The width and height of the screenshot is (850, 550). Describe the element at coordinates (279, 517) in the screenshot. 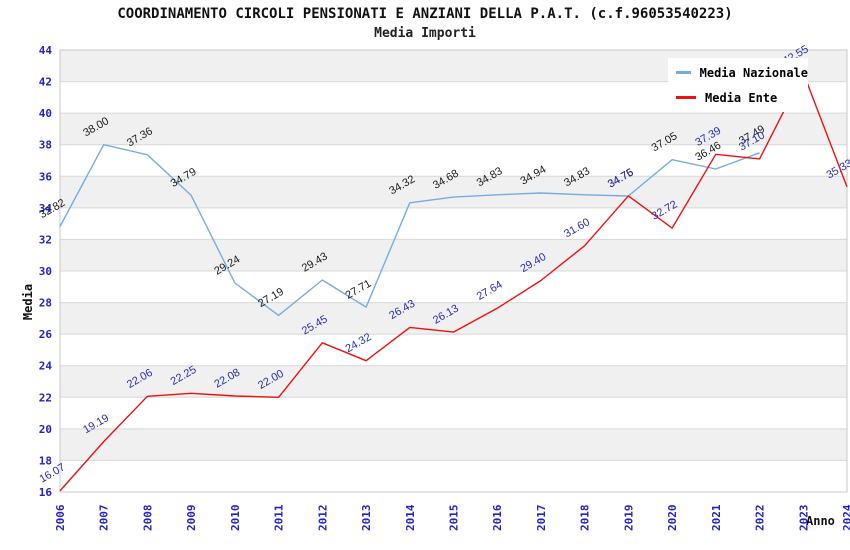

I see `x-tick-label: 2011` at that location.